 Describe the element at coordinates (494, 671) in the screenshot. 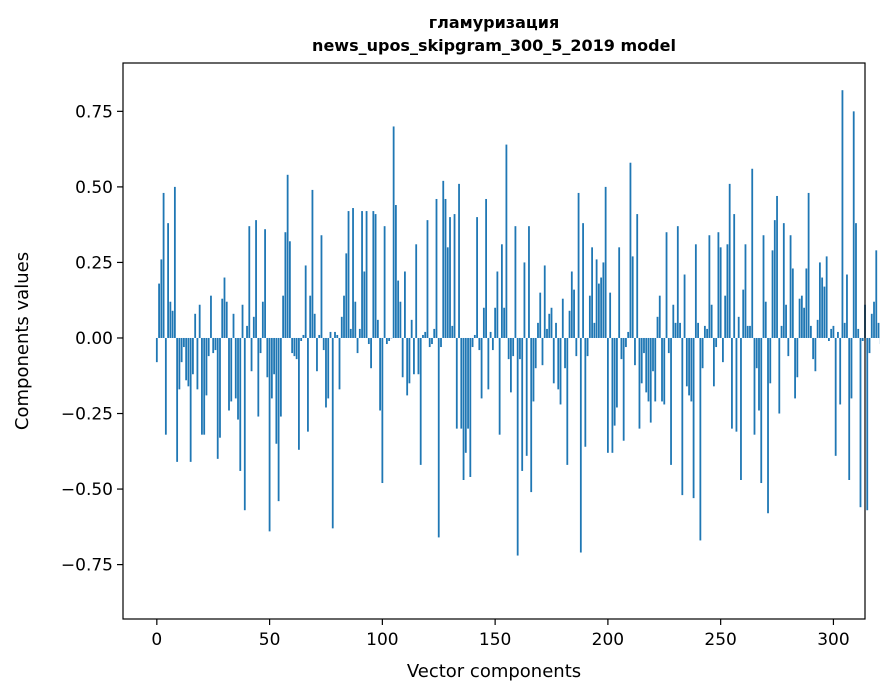

I see `x-axis-label: Vector components` at that location.